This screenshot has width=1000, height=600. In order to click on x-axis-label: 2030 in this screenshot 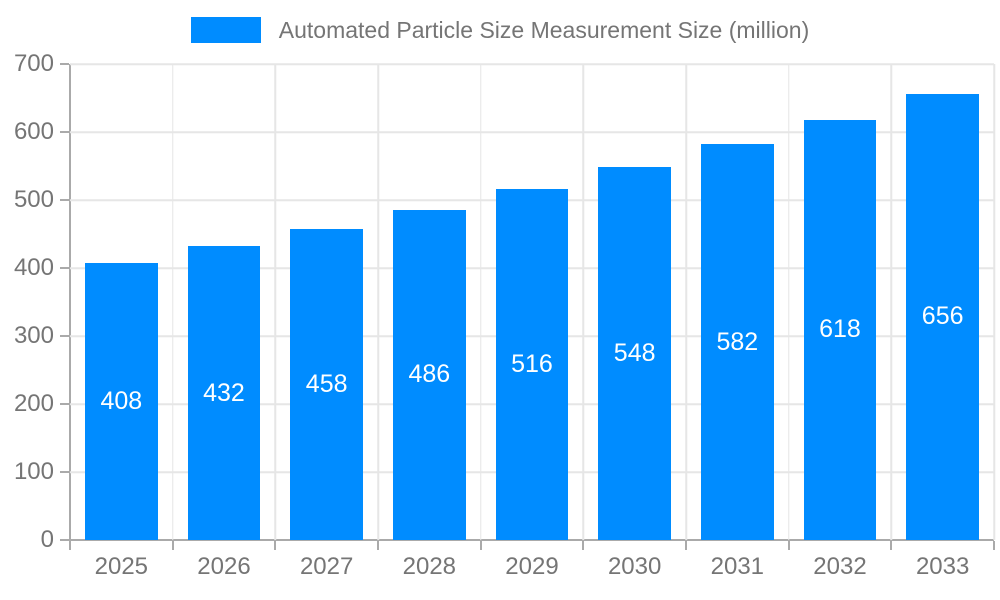, I will do `click(634, 566)`.